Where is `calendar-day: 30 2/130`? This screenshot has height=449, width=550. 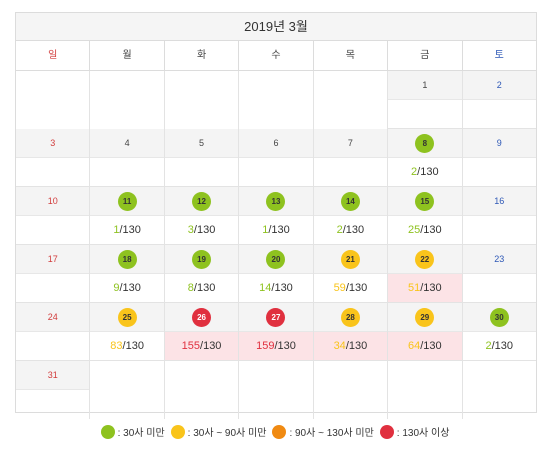
calendar-day: 30 2/130 is located at coordinates (499, 332).